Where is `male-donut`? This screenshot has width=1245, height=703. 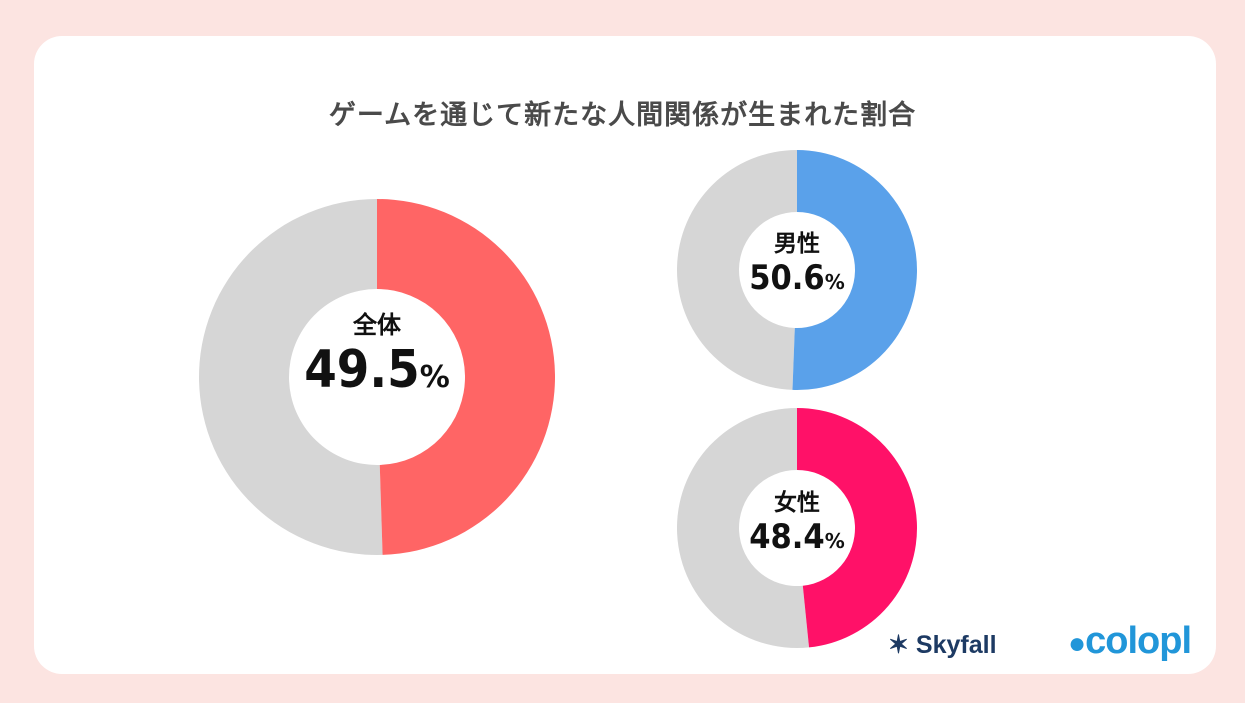
male-donut is located at coordinates (797, 270).